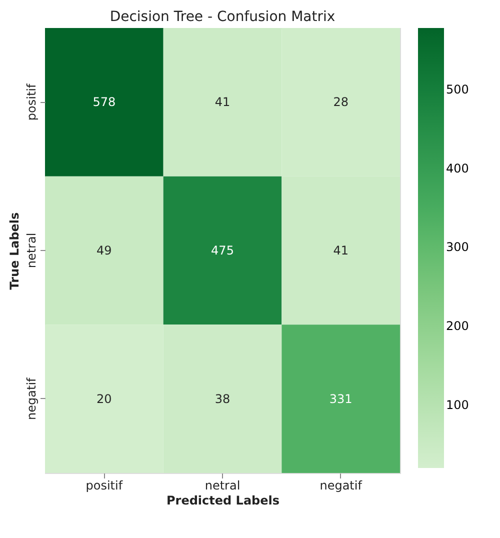  What do you see at coordinates (105, 485) in the screenshot?
I see `x-tick-label: positif` at bounding box center [105, 485].